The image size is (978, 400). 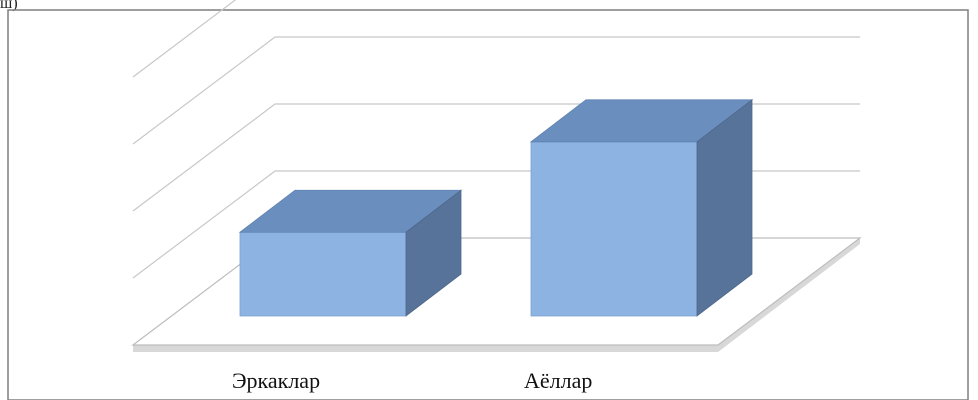 I want to click on category-label-women: Аёллар, so click(x=558, y=380).